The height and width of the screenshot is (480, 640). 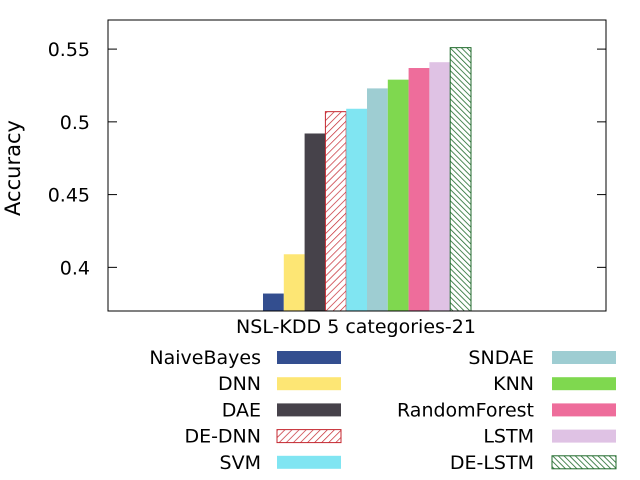 I want to click on legend-label-randomforest: RandomForest, so click(x=465, y=410).